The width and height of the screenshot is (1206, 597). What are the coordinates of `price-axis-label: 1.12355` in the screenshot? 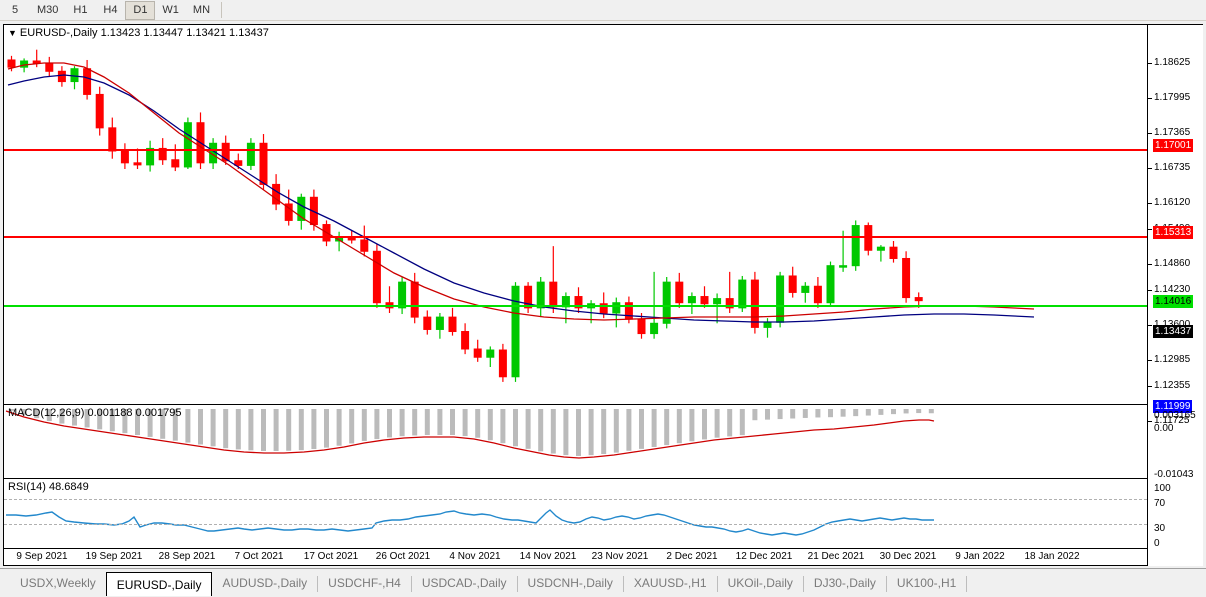 It's located at (1172, 385).